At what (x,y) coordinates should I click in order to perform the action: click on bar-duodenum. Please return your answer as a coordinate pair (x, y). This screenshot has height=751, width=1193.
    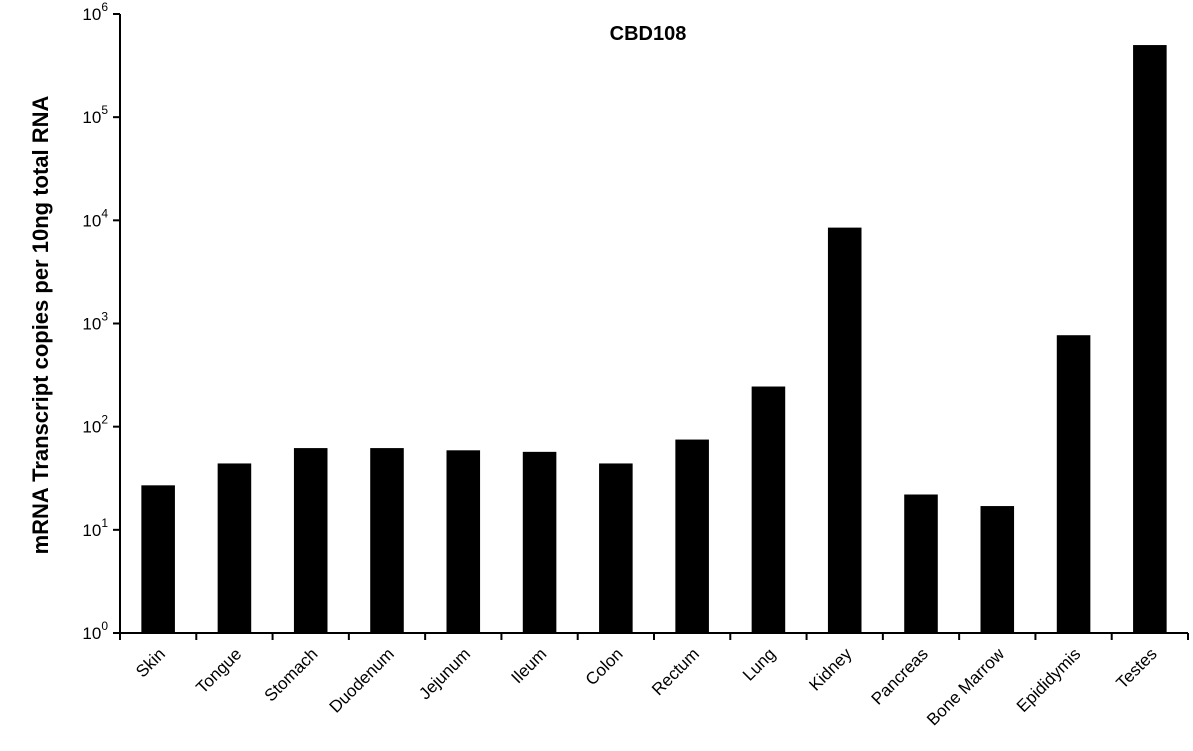
    Looking at the image, I should click on (387, 540).